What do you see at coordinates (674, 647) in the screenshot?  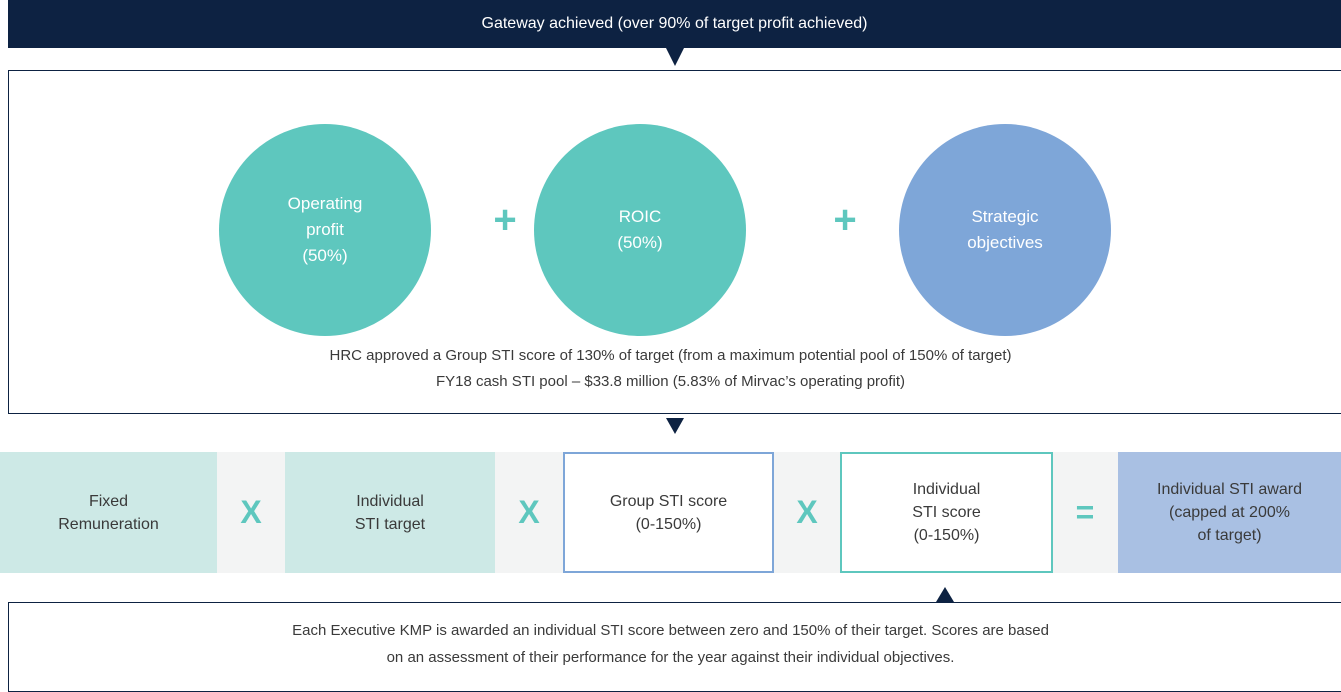 I see `footer-panel` at bounding box center [674, 647].